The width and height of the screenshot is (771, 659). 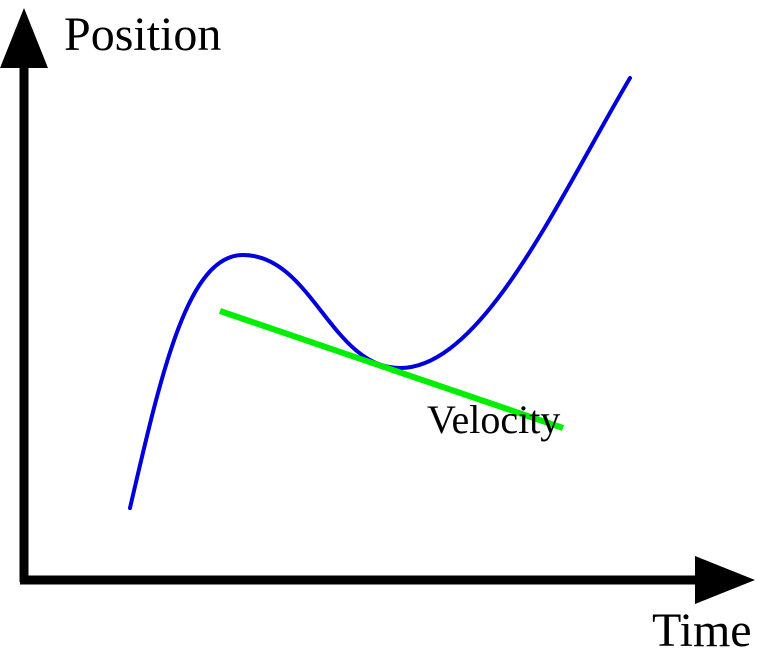 What do you see at coordinates (725, 580) in the screenshot?
I see `x-axis-arrowhead` at bounding box center [725, 580].